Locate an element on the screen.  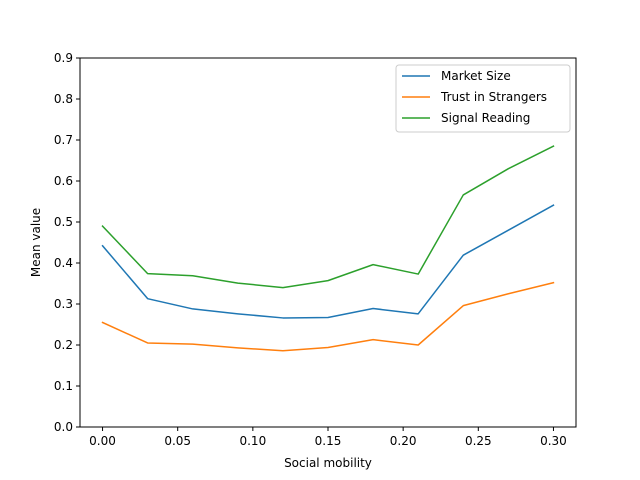
legend-label-market-size: Market Size is located at coordinates (476, 76).